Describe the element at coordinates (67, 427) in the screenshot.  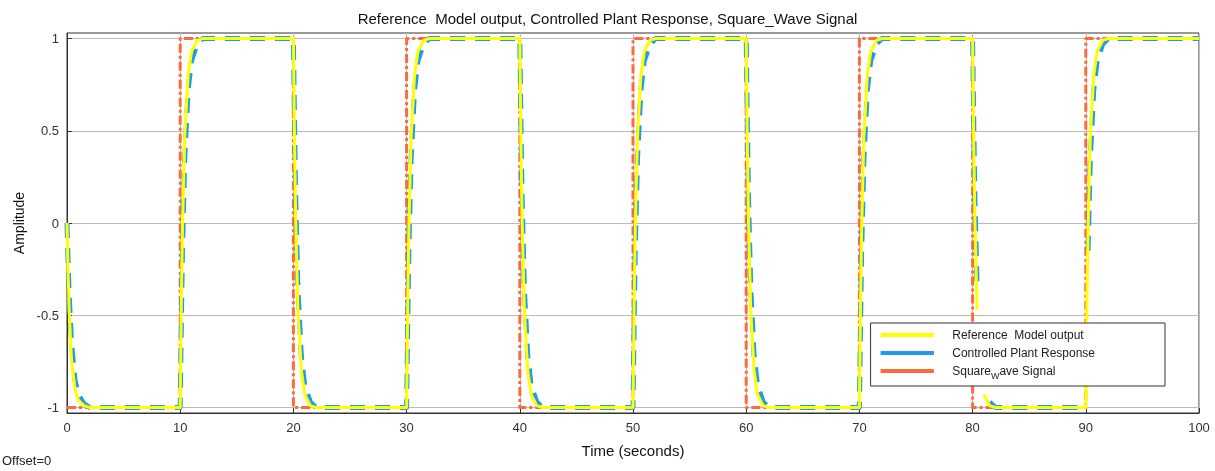
I see `x-tick-label: 0` at that location.